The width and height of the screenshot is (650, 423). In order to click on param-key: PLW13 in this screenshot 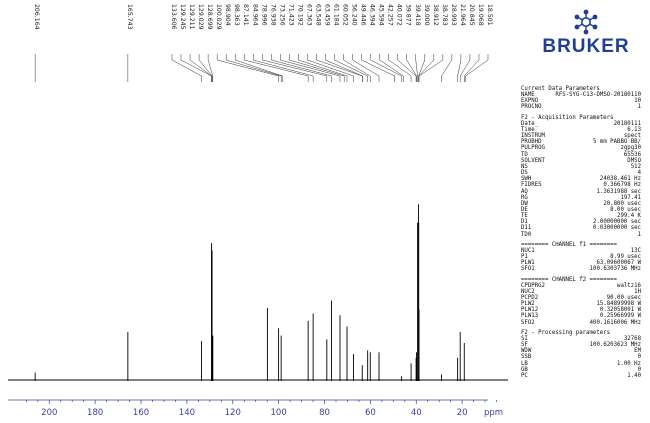, I will do `click(530, 316)`.